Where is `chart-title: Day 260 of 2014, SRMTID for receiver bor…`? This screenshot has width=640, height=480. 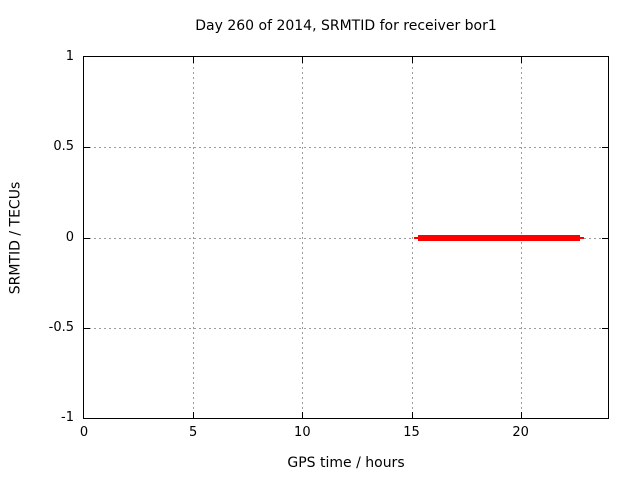 chart-title: Day 260 of 2014, SRMTID for receiver bor… is located at coordinates (346, 26).